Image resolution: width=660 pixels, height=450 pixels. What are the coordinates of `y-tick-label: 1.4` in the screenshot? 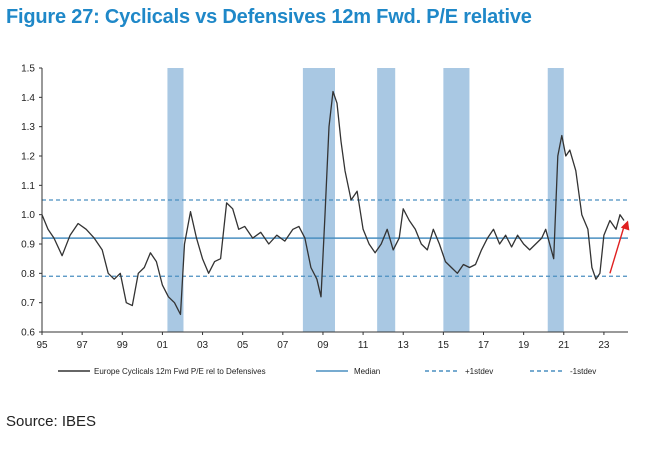 It's located at (28, 98).